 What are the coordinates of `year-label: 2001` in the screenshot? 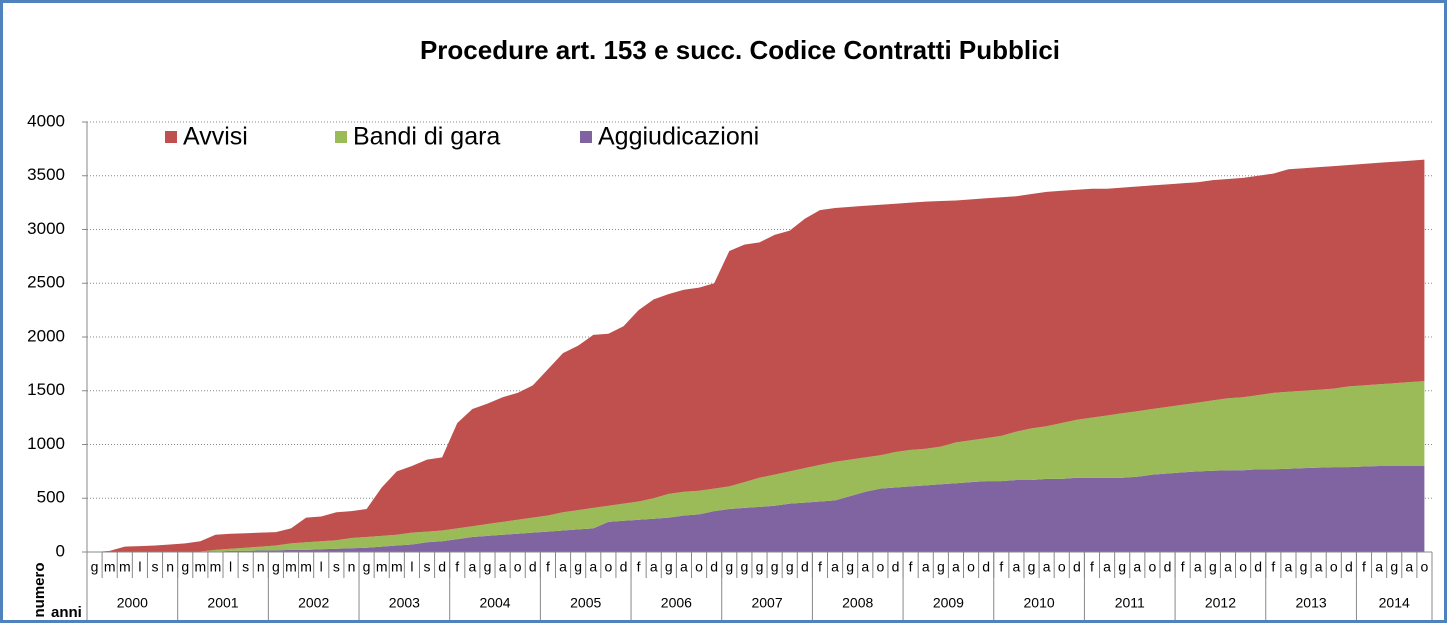 It's located at (222, 603).